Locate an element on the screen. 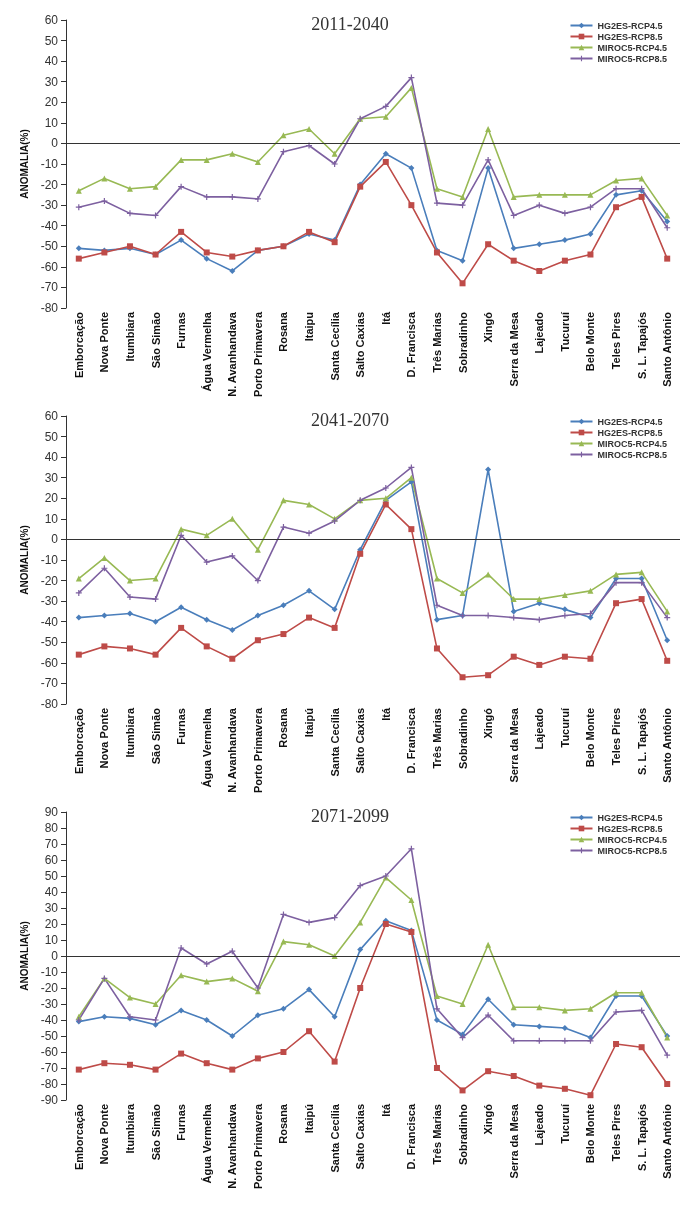  x-tick-label: Itá is located at coordinates (385, 1110).